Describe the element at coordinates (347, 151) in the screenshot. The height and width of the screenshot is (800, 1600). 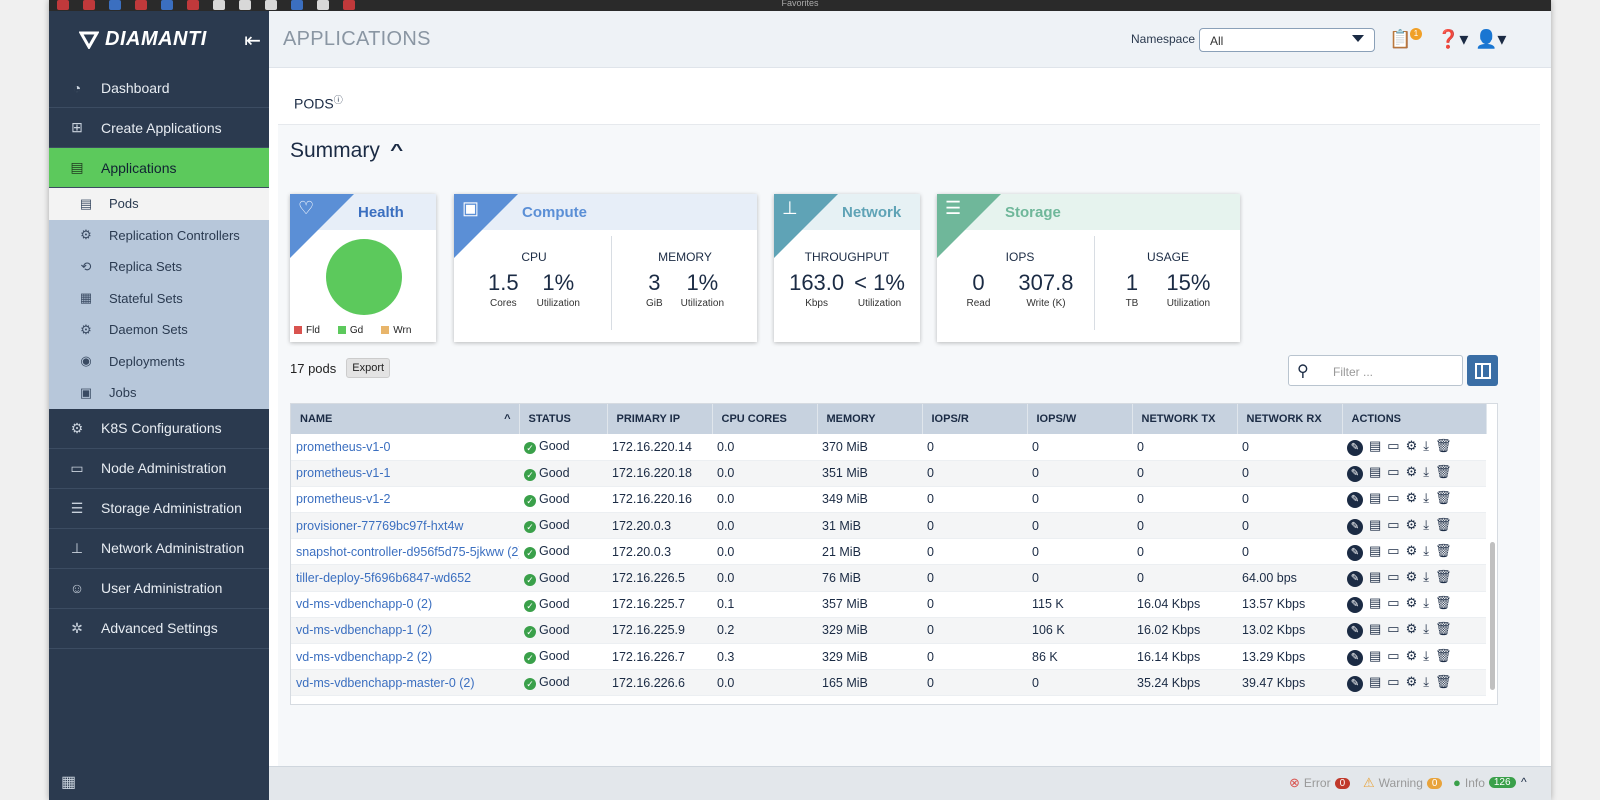
I see `summary-header: Summary ^` at that location.